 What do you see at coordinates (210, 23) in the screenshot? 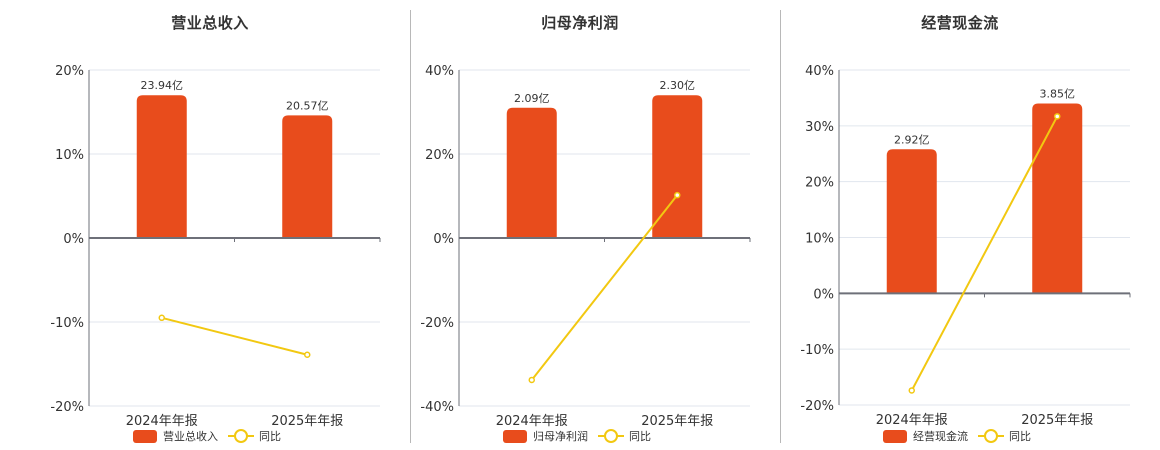
I see `chart-title: 营业总收入` at bounding box center [210, 23].